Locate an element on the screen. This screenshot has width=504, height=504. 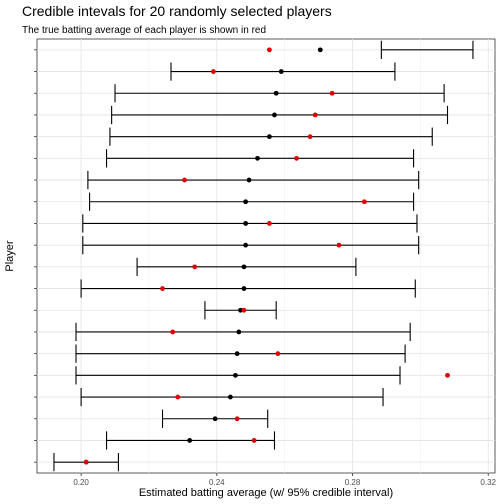
y-axis-label: Player is located at coordinates (10, 256).